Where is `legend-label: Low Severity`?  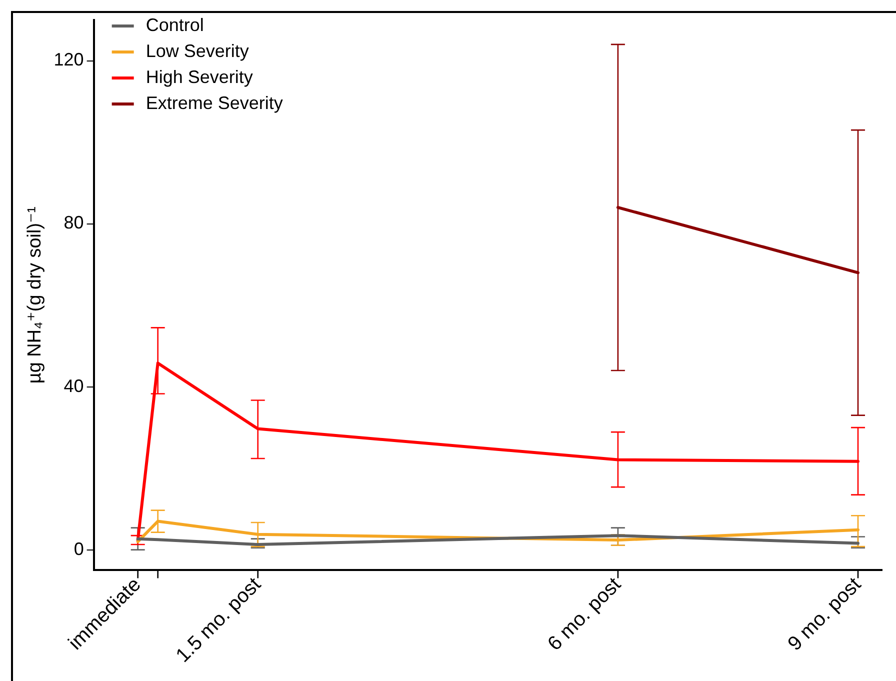 legend-label: Low Severity is located at coordinates (197, 50).